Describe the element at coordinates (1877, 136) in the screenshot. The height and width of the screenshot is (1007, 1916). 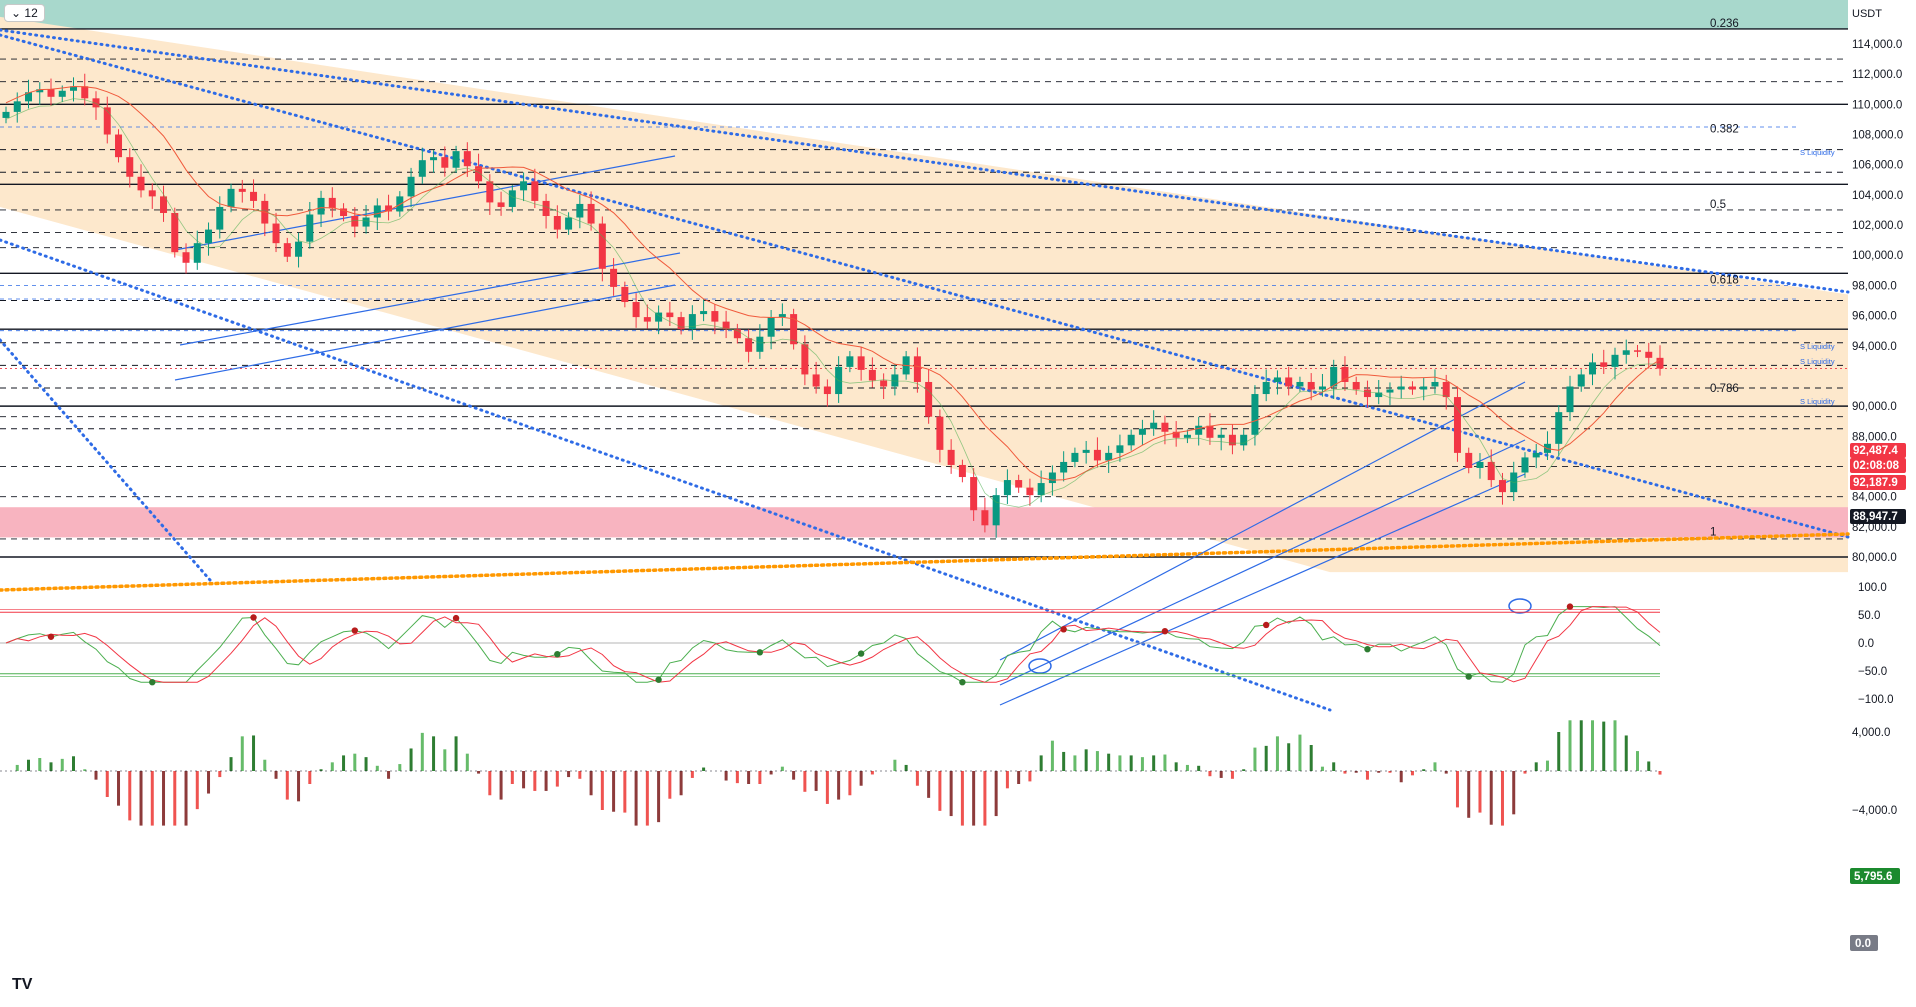
I see `price-axis-label: 108,000.0` at that location.